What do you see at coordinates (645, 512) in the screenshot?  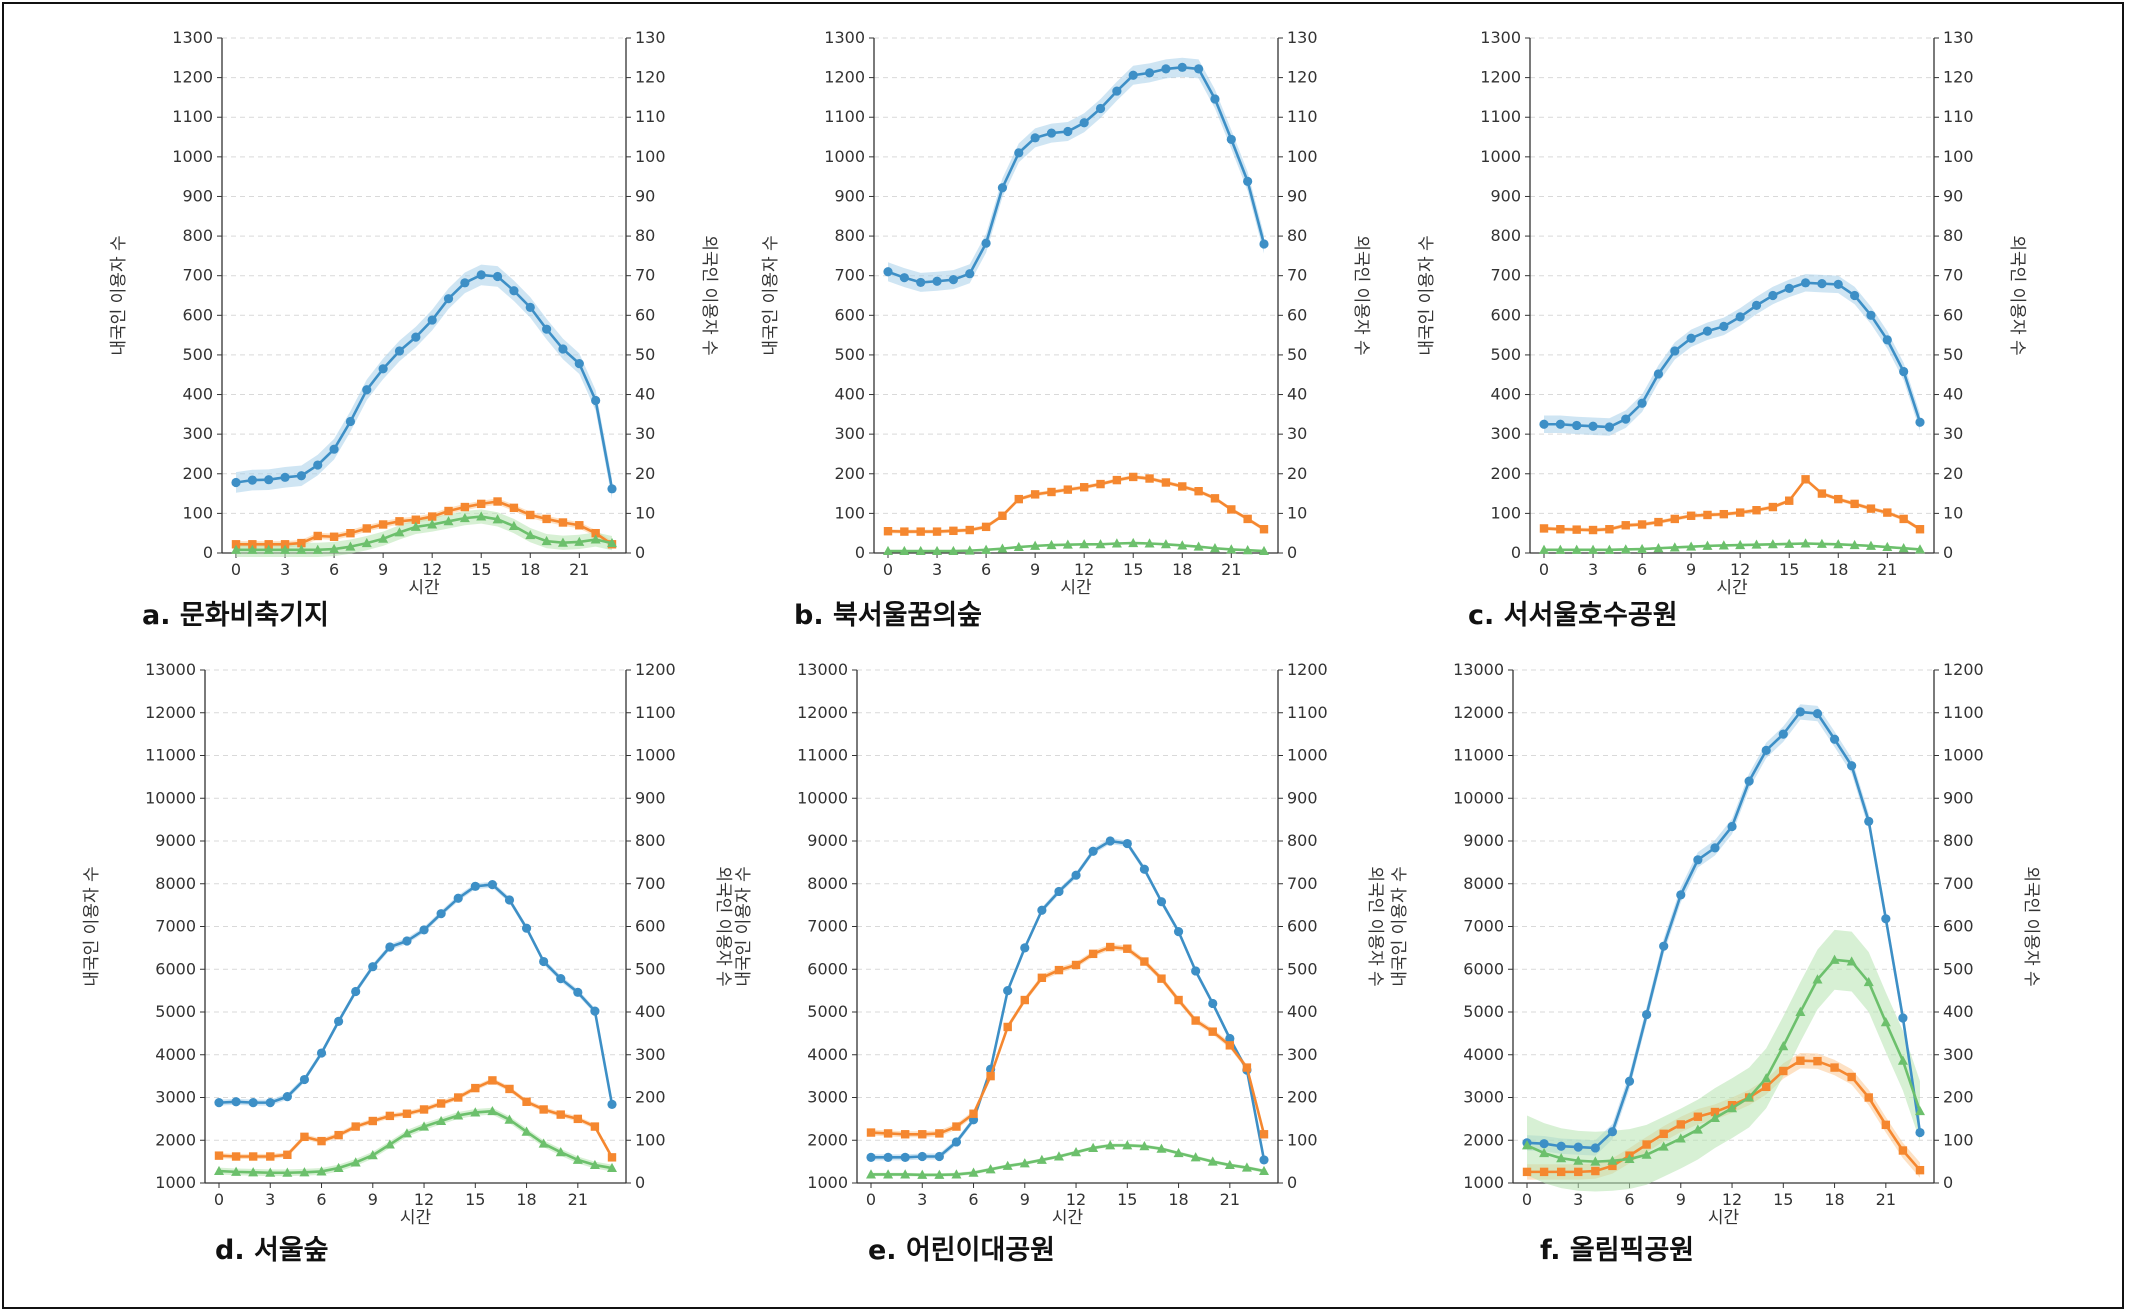 I see `right-tick-label: 10` at bounding box center [645, 512].